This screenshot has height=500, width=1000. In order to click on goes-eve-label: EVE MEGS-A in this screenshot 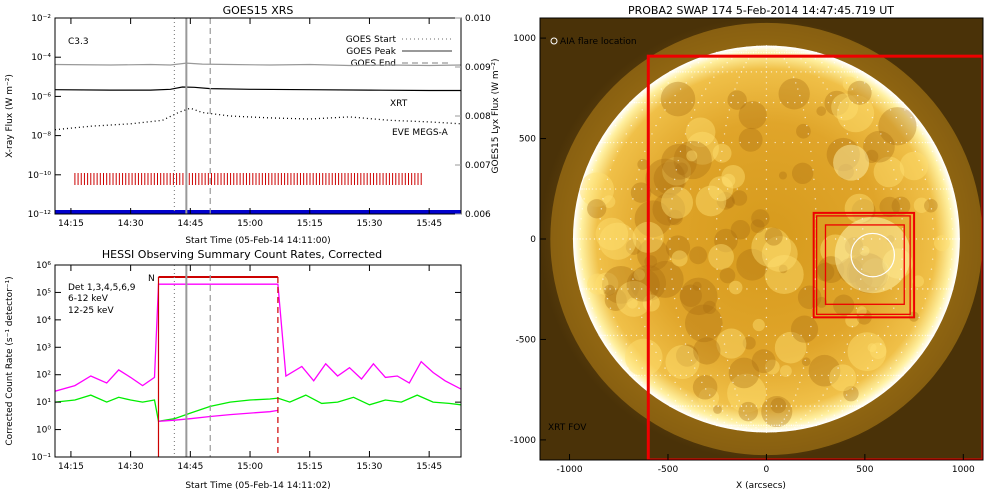, I will do `click(420, 133)`.